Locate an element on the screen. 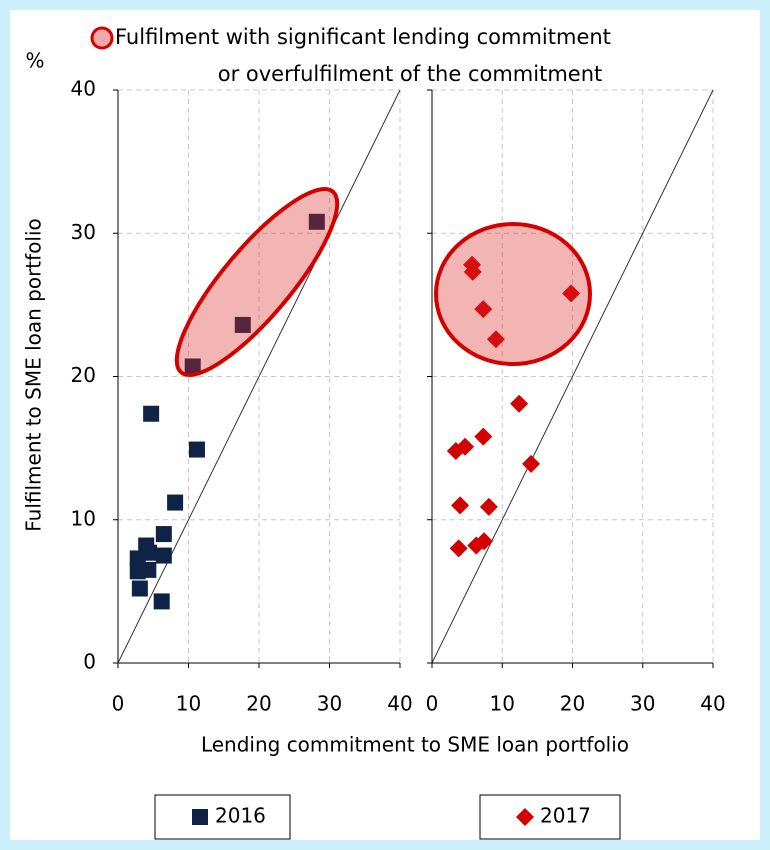  y-tick-label: 30 is located at coordinates (83, 232).